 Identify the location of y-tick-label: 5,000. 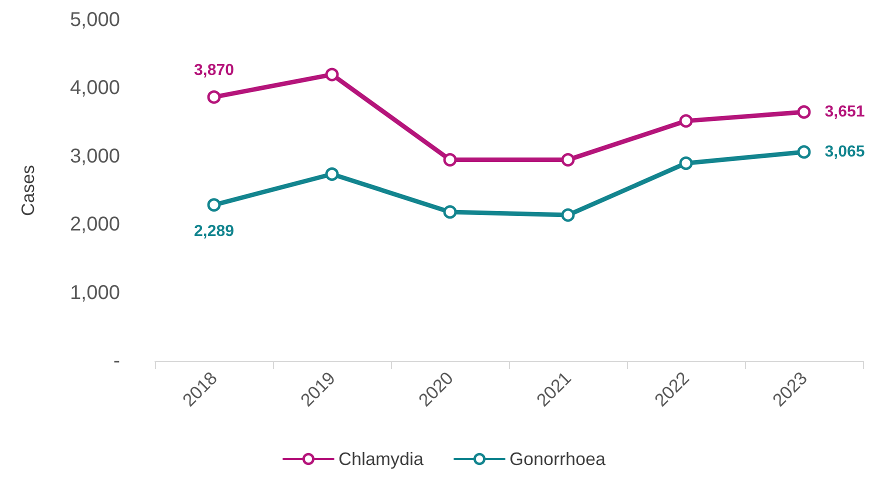
(95, 20).